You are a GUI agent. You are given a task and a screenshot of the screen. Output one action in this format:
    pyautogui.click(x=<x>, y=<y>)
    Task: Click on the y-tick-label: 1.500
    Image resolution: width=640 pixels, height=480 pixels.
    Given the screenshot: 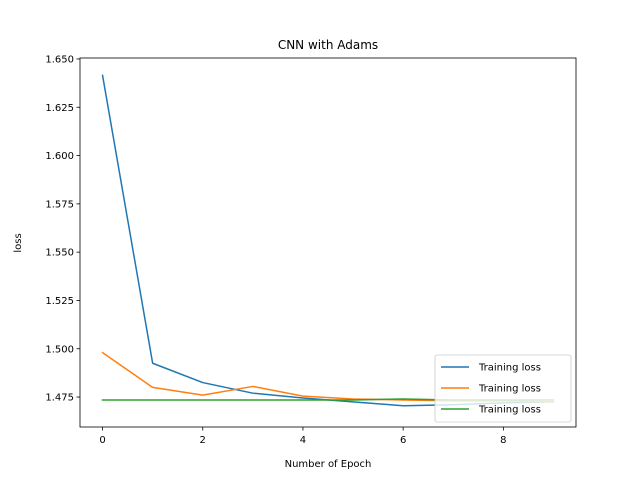 What is the action you would take?
    pyautogui.click(x=59, y=349)
    